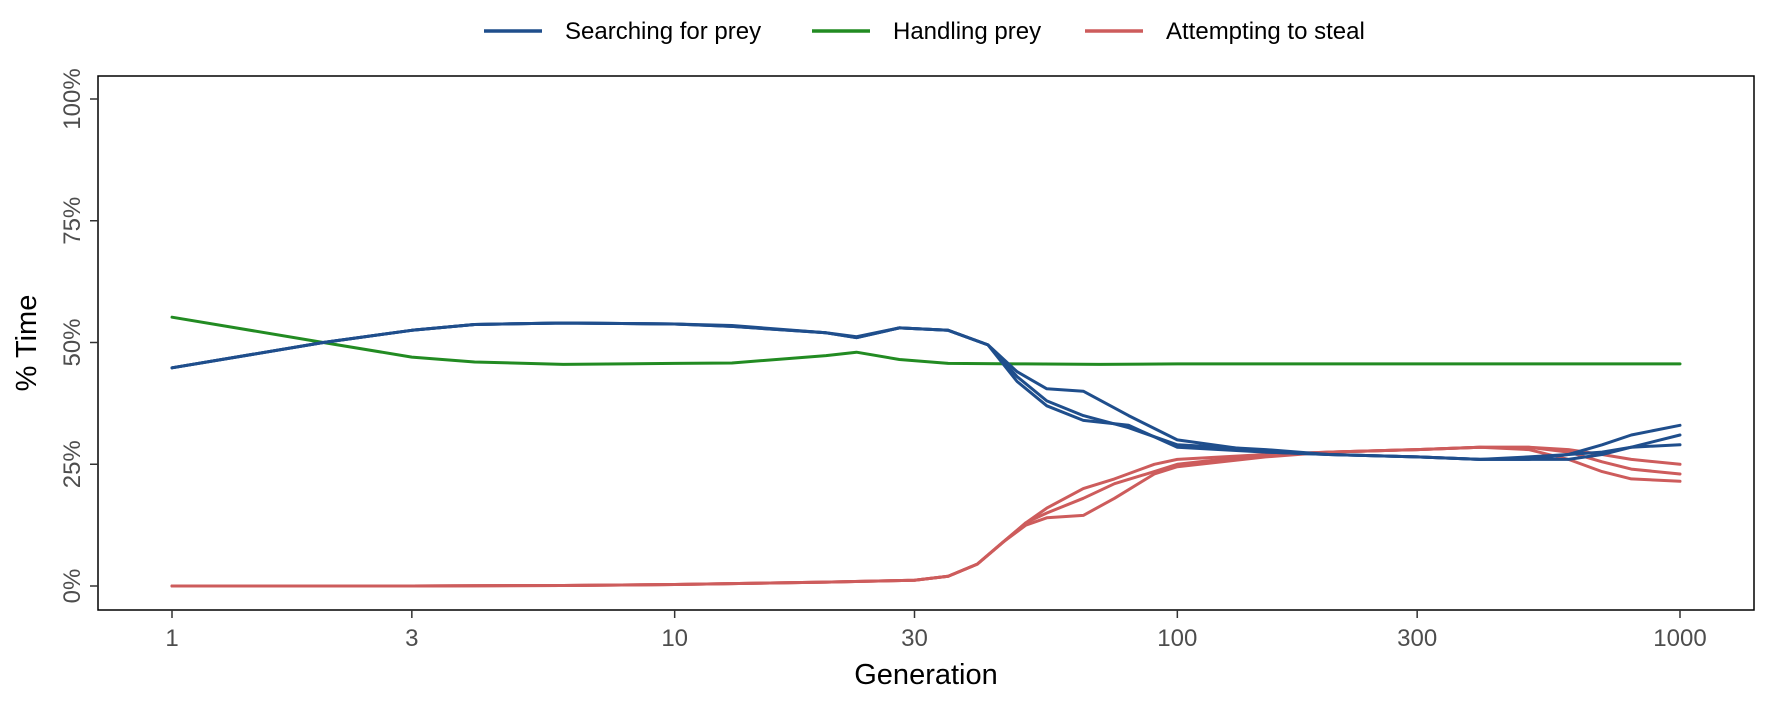 The width and height of the screenshot is (1771, 708). Describe the element at coordinates (663, 31) in the screenshot. I see `legend-label-searching-for-prey: Searching for prey` at that location.